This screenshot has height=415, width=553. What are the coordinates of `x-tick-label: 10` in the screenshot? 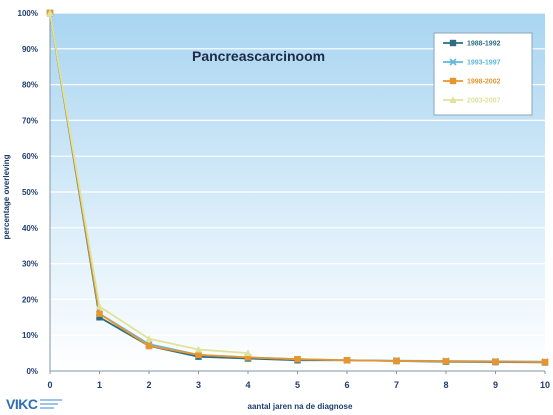 It's located at (545, 385).